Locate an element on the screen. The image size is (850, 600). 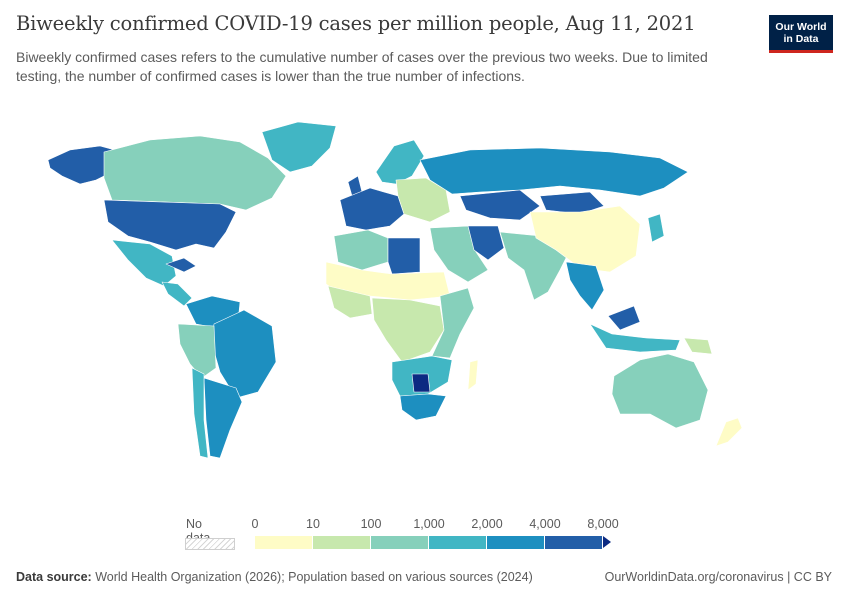
region-indonesia is located at coordinates (635, 338).